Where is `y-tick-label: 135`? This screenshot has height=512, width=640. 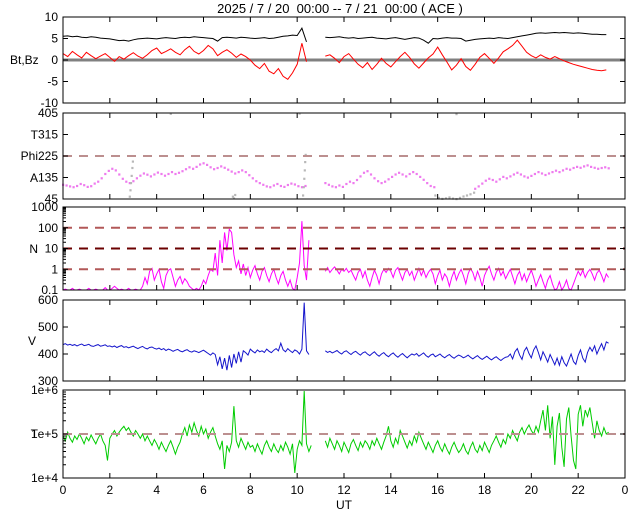
y-tick-label: 135 is located at coordinates (48, 178).